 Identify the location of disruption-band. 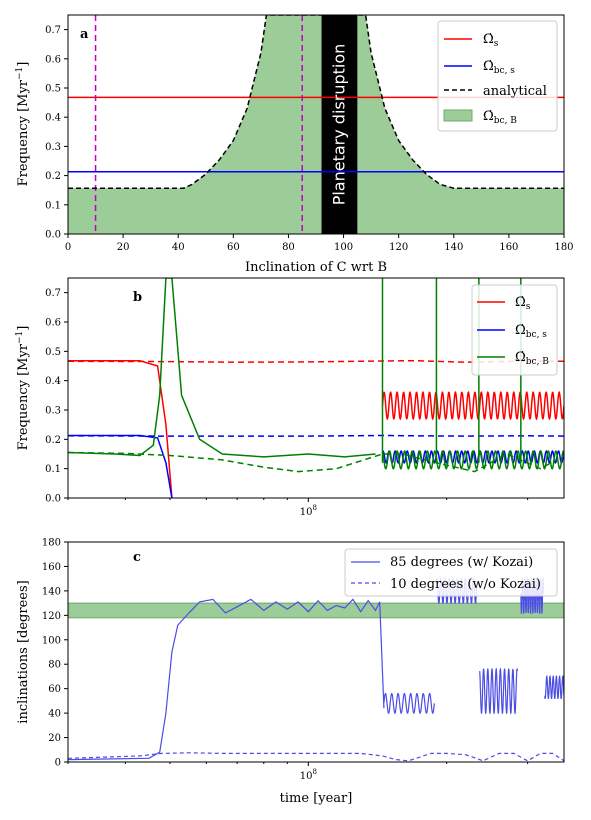
(339, 124).